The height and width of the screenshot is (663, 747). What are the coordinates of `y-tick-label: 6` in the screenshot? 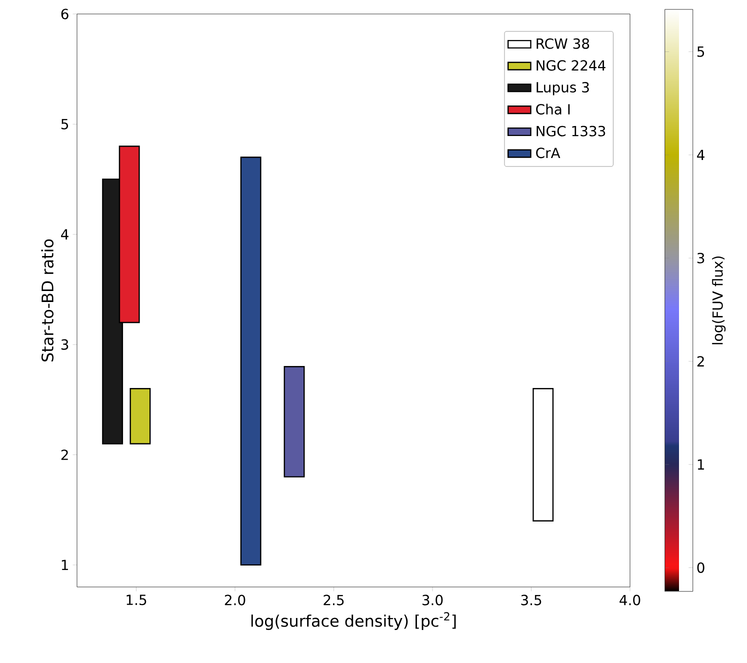 It's located at (64, 14).